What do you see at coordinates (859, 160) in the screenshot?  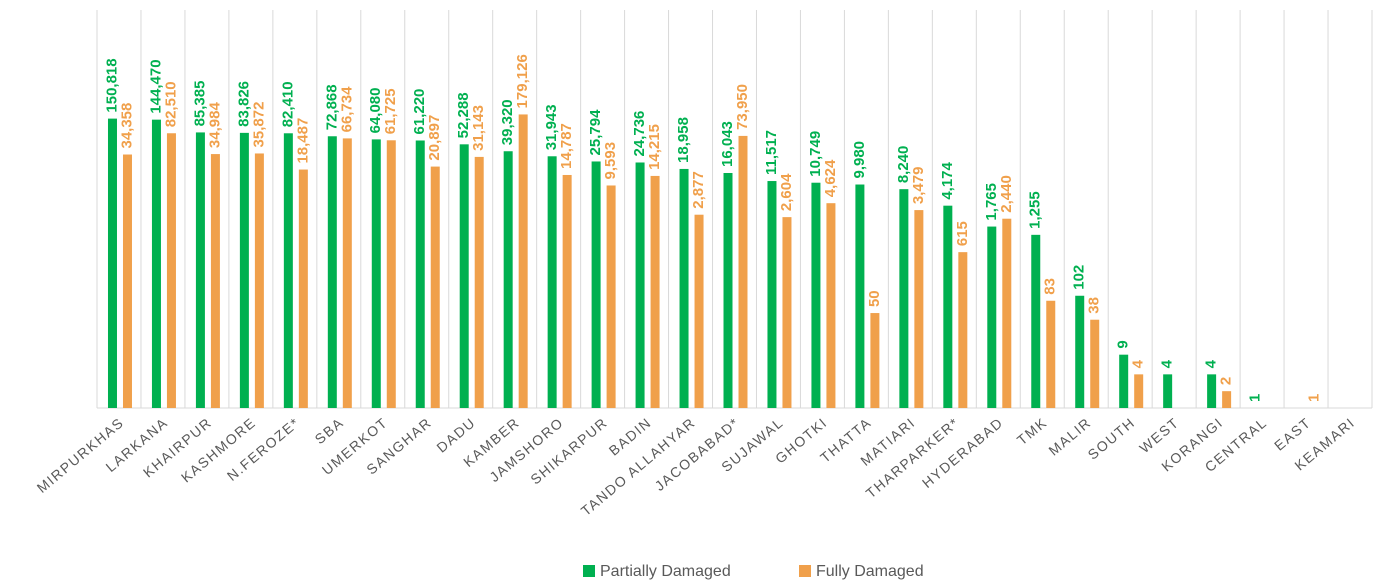 I see `data-label: 9,980` at bounding box center [859, 160].